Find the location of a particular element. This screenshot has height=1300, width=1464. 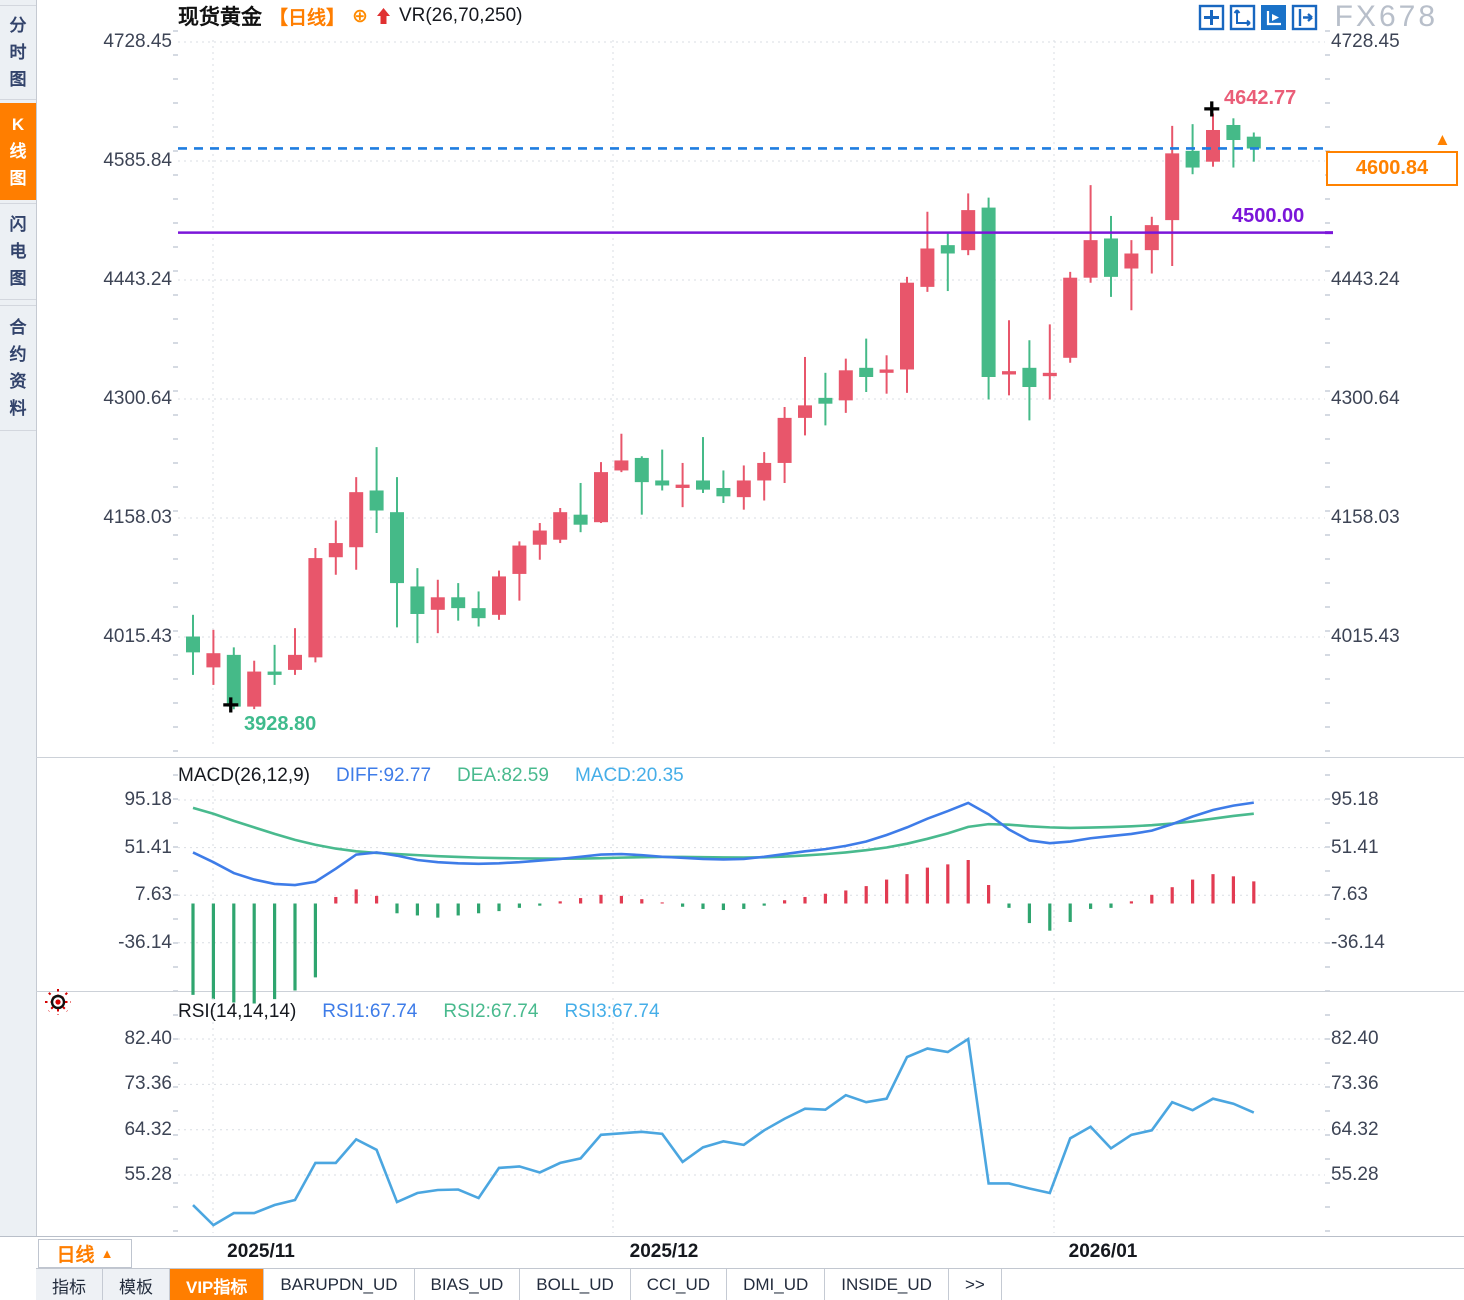

minor-ticks-left is located at coordinates (175, 633).